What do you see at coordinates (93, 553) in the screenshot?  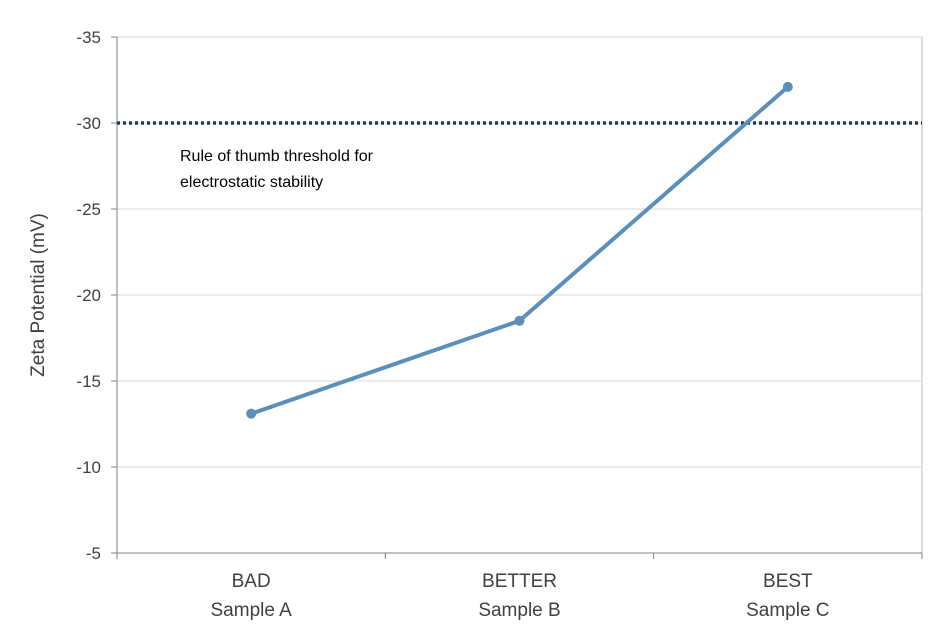 I see `y-tick-label: -5` at bounding box center [93, 553].